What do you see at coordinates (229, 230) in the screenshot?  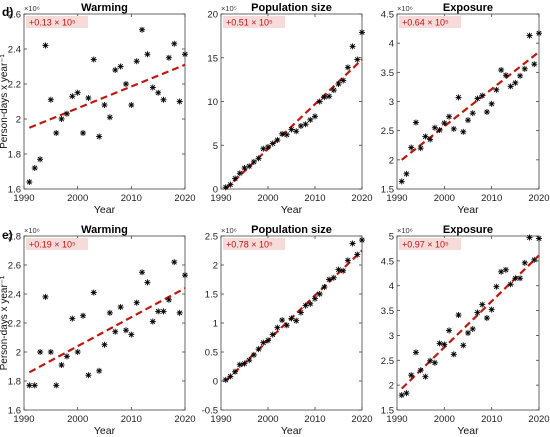 I see `axis-exponent: ×10⁶` at bounding box center [229, 230].